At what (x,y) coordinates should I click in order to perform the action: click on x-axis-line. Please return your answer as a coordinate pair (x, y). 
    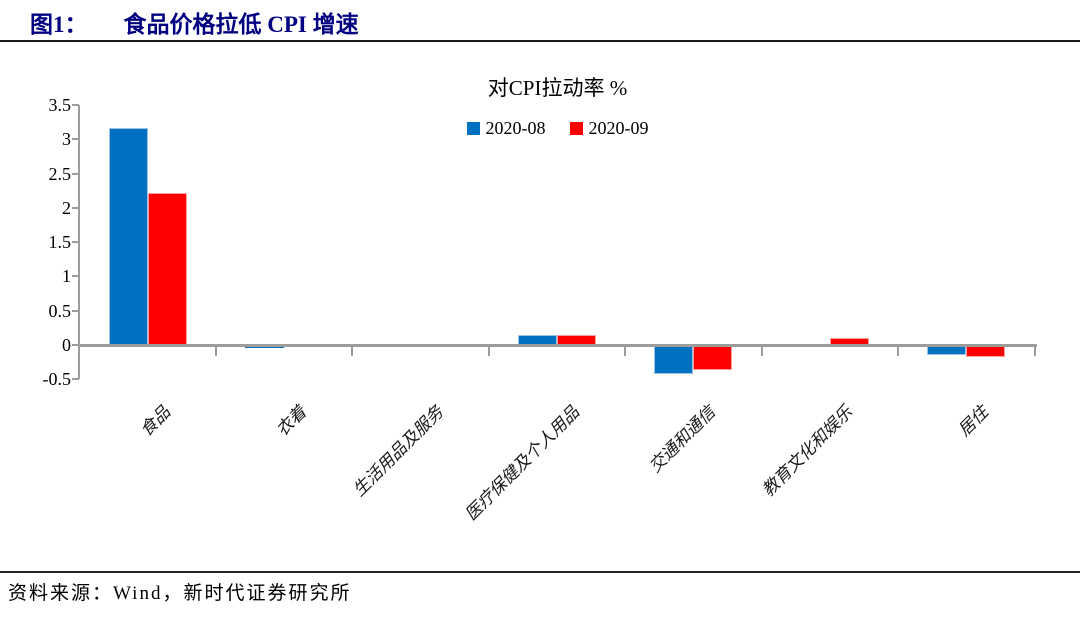
    Looking at the image, I should click on (558, 345).